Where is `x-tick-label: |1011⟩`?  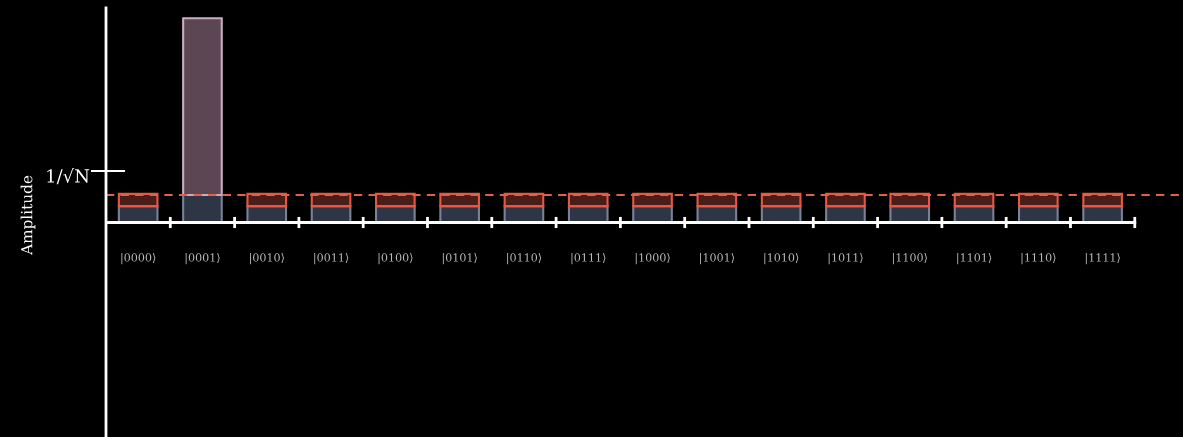
x-tick-label: |1011⟩ is located at coordinates (845, 259).